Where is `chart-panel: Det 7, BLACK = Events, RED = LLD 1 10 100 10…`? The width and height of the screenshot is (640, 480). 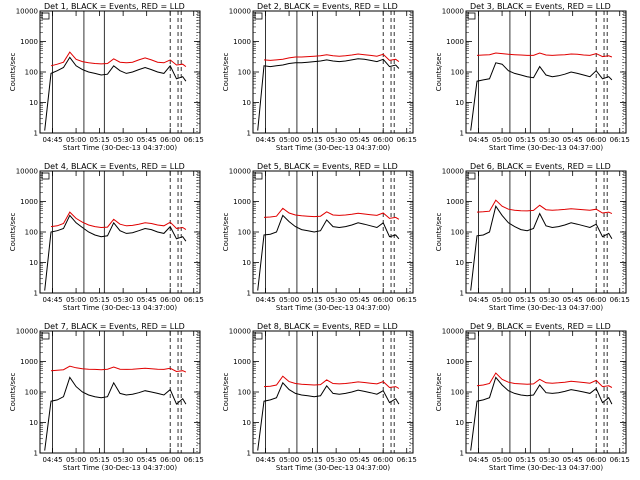 chart-panel: Det 7, BLACK = Events, RED = LLD 1 10 100 10… is located at coordinates (106, 397).